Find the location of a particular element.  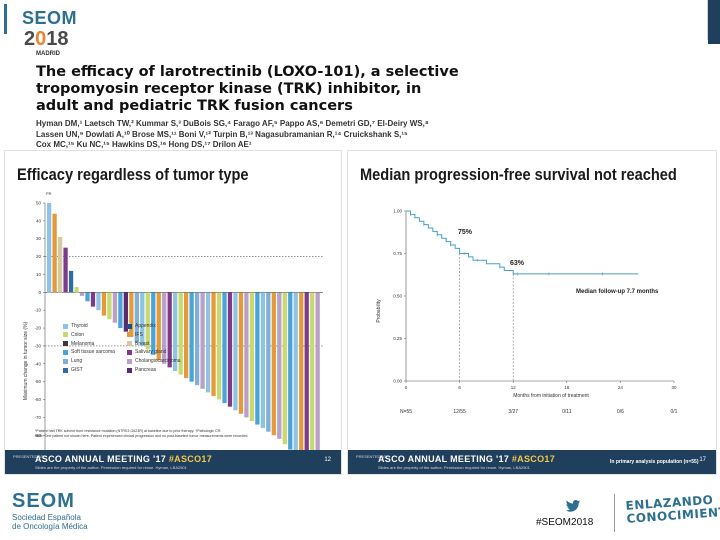

km-x-tick-label: 0 is located at coordinates (406, 387).